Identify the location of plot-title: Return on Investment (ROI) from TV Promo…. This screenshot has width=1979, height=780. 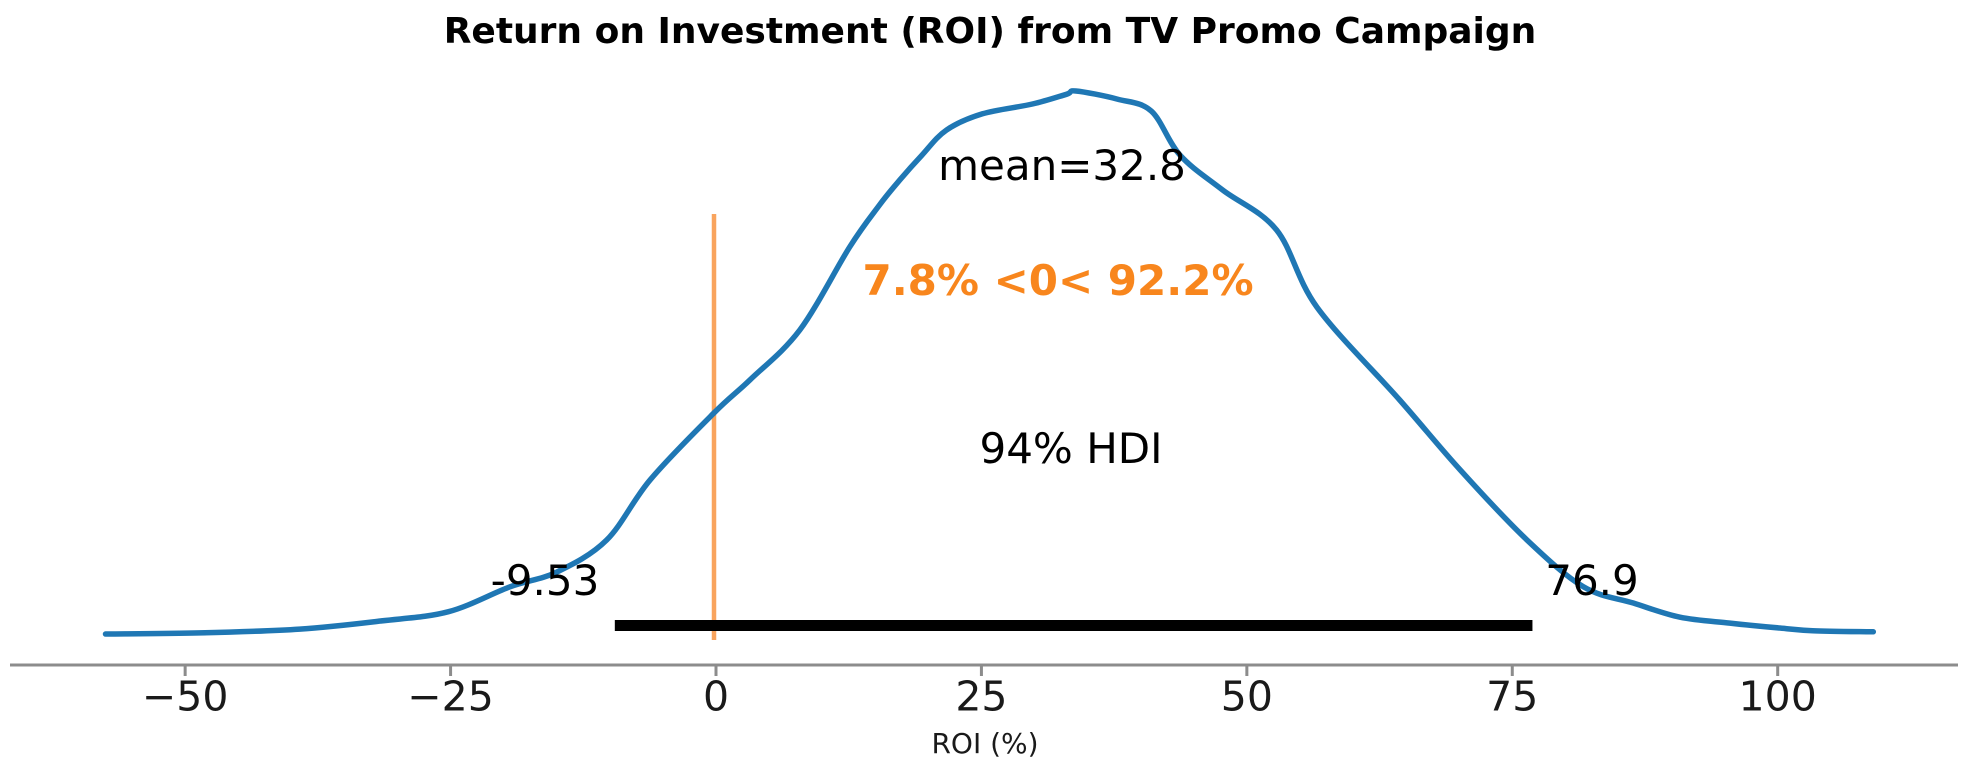
(990, 31).